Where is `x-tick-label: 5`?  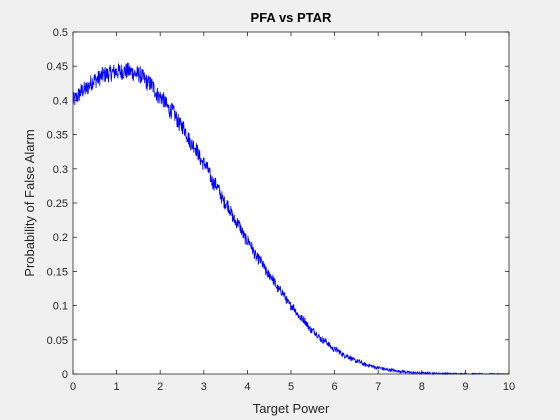
x-tick-label: 5 is located at coordinates (291, 387).